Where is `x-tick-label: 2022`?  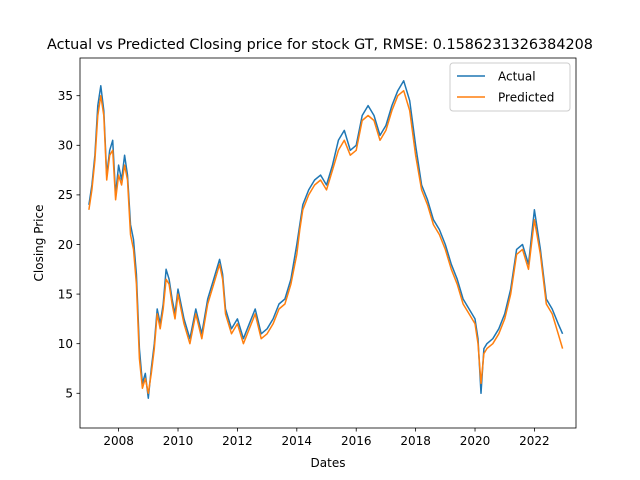
x-tick-label: 2022 is located at coordinates (534, 441).